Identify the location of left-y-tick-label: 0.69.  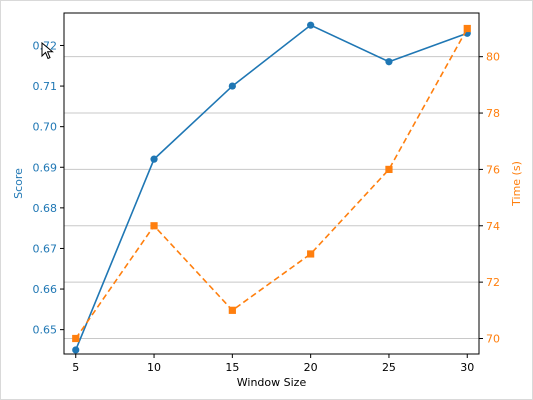
(45, 167).